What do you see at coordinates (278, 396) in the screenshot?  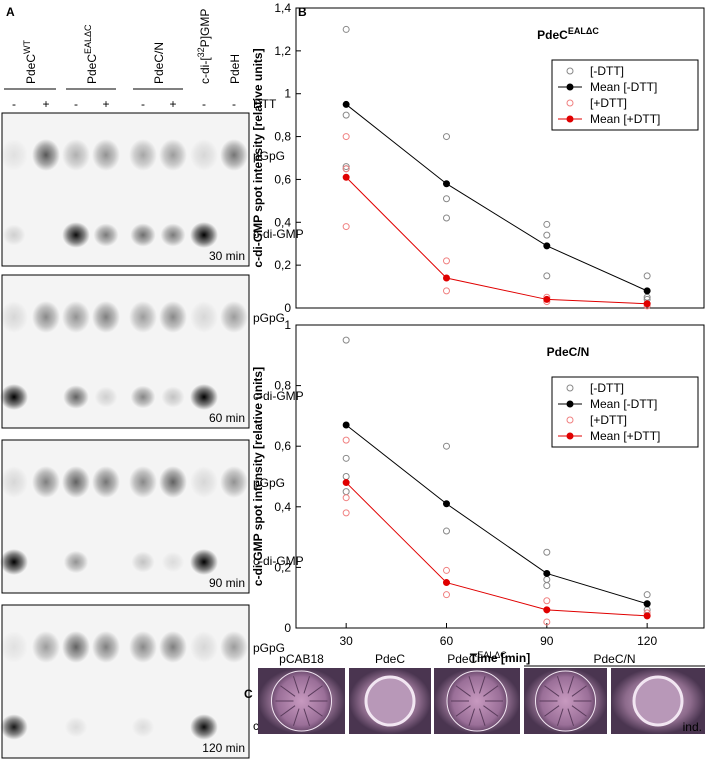 I see `band-label: c-di-GMP` at bounding box center [278, 396].